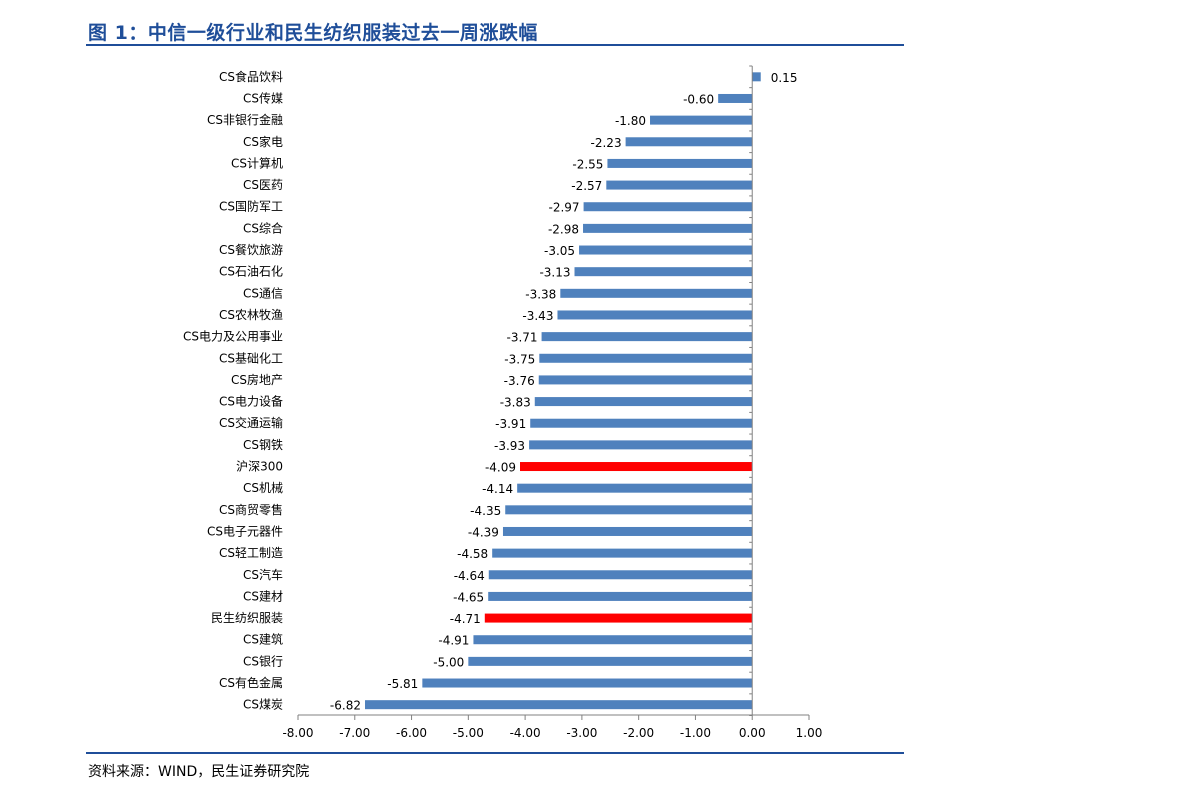  Describe the element at coordinates (199, 772) in the screenshot. I see `source-note: 资料来源：WIND，民生证券研究院` at that location.